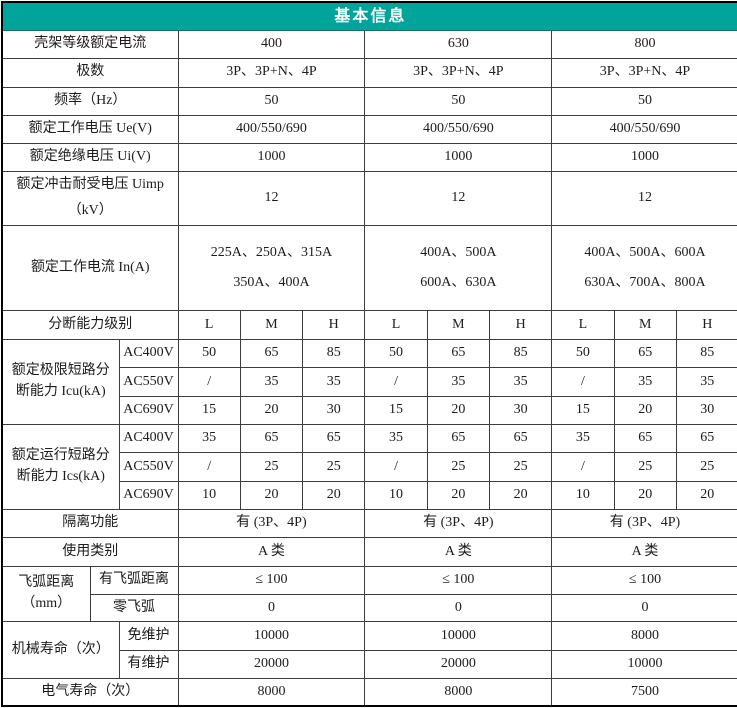 The height and width of the screenshot is (708, 737). What do you see at coordinates (369, 324) in the screenshot?
I see `table-row: 分断能力级别 L M H L M H L M H` at bounding box center [369, 324].